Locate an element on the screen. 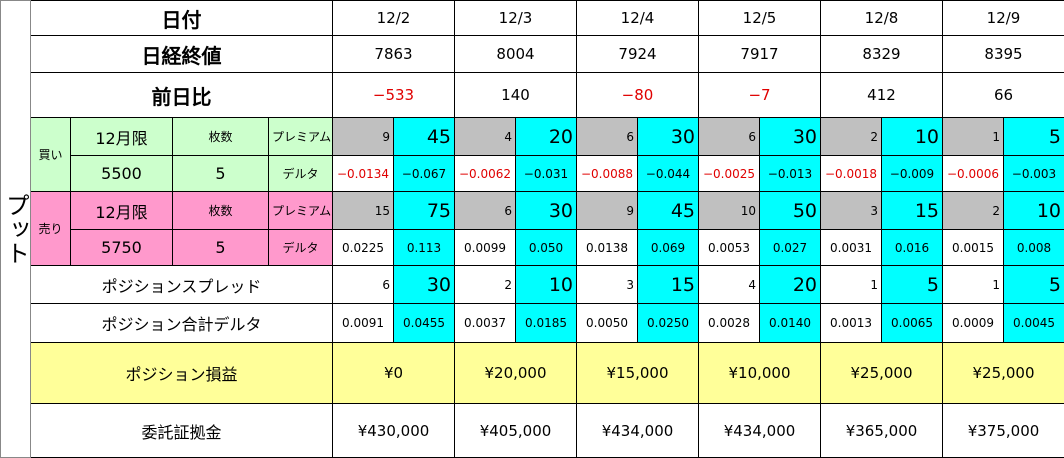  buy-month: 12月限 is located at coordinates (122, 137).